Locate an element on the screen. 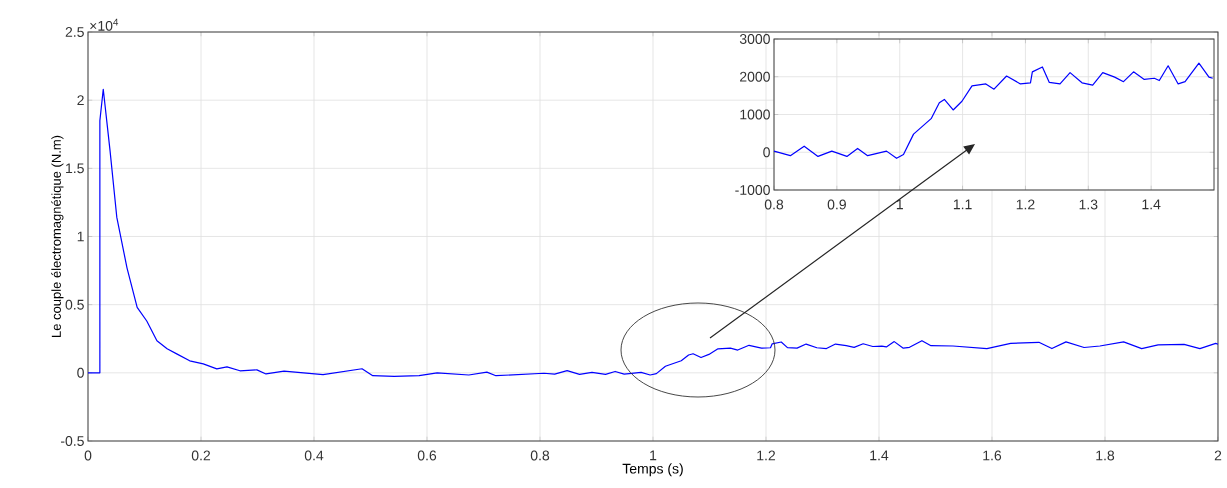 The image size is (1227, 488). y-tick-label: 3000 is located at coordinates (754, 39).